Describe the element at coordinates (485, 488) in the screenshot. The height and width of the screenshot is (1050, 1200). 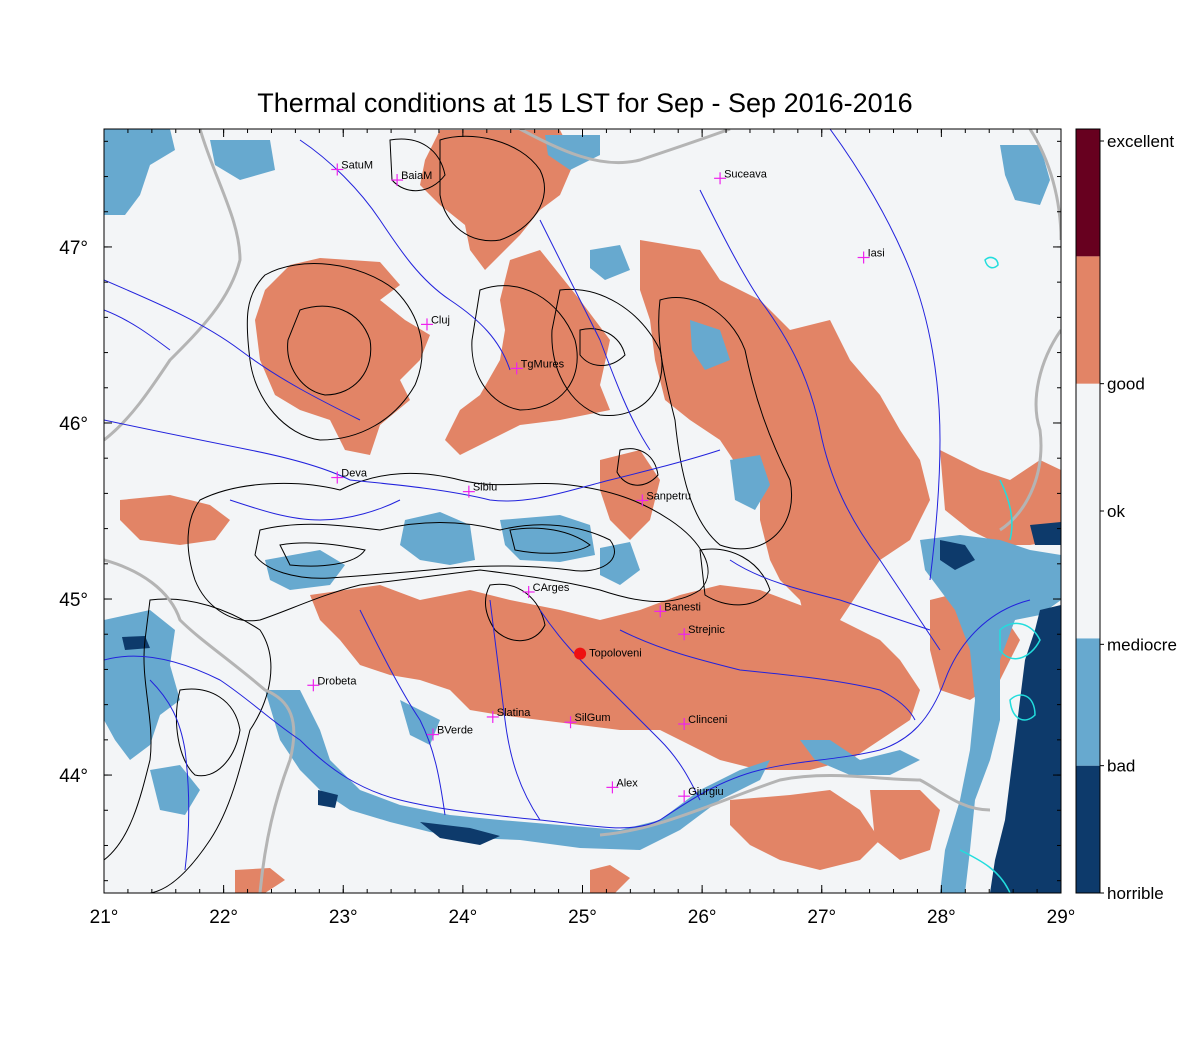
I see `city-label: Sibiu` at that location.